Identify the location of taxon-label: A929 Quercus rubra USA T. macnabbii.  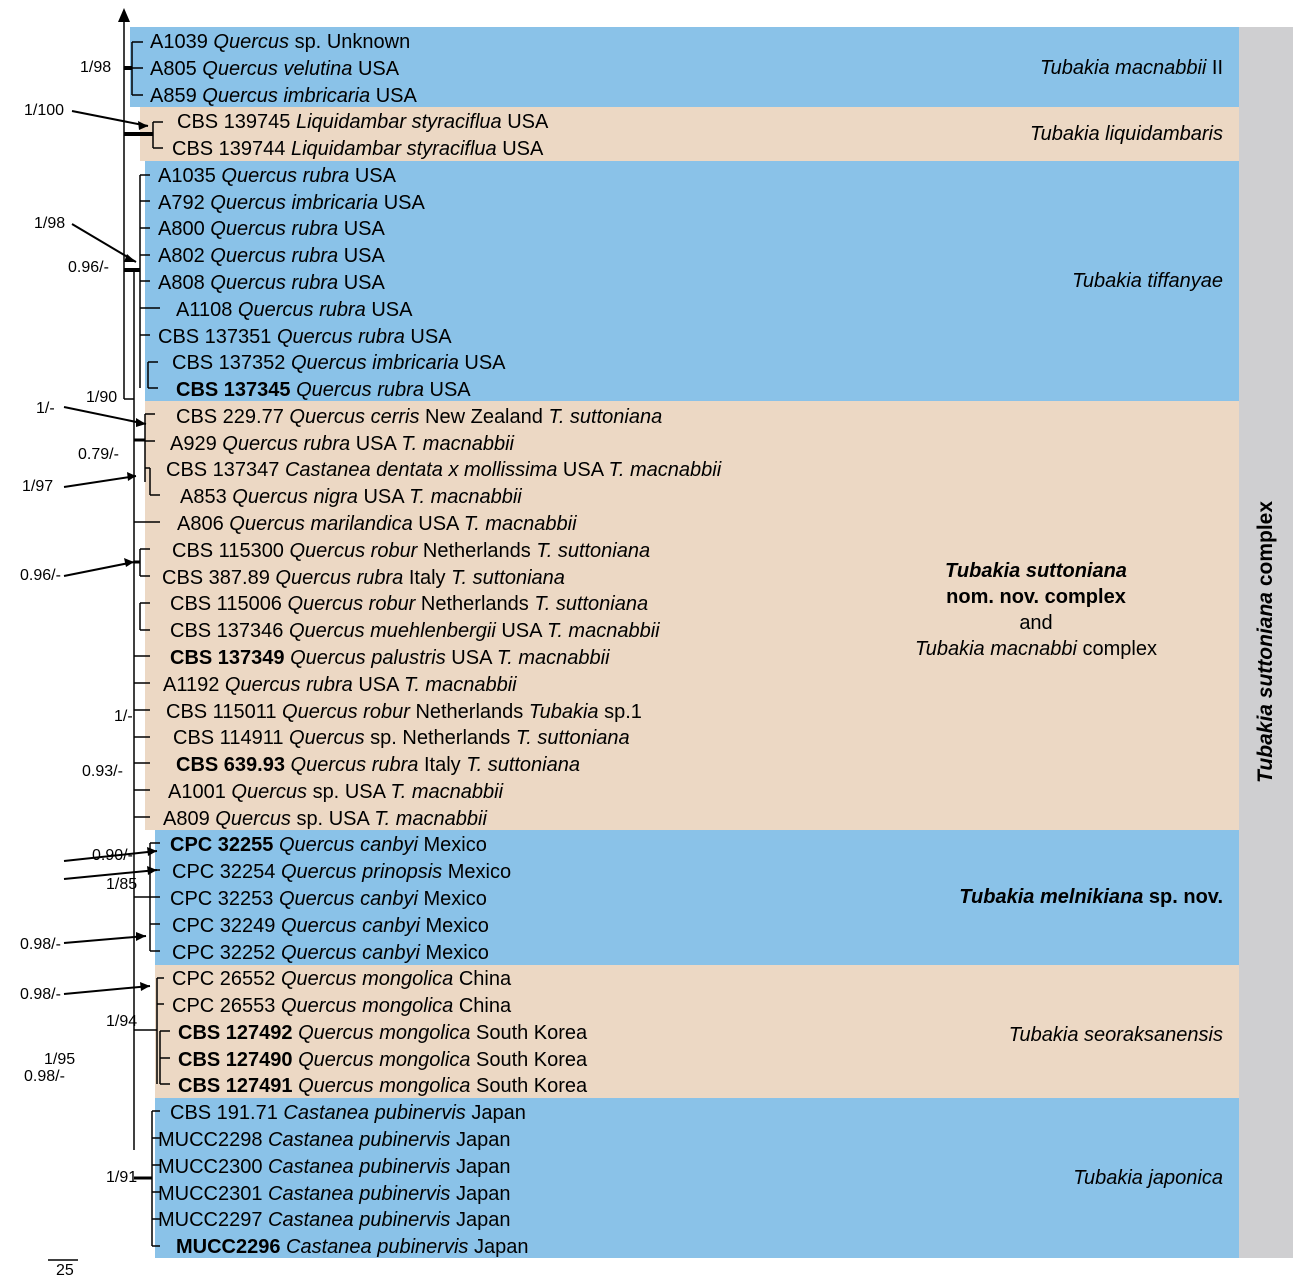
(342, 444).